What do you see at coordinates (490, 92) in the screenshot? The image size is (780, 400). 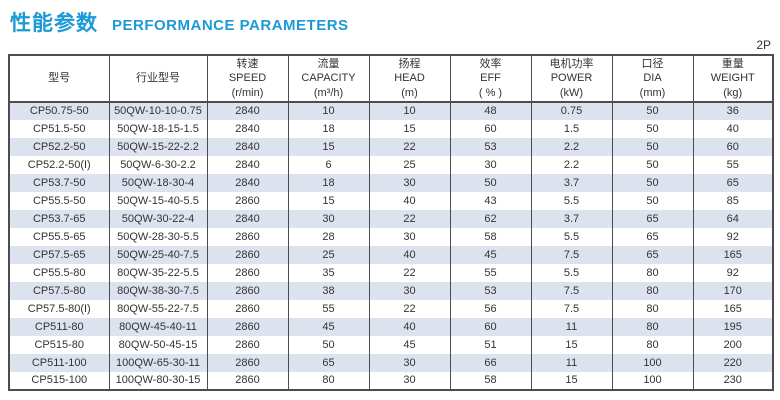 I see `column-header-unit: ( % )` at bounding box center [490, 92].